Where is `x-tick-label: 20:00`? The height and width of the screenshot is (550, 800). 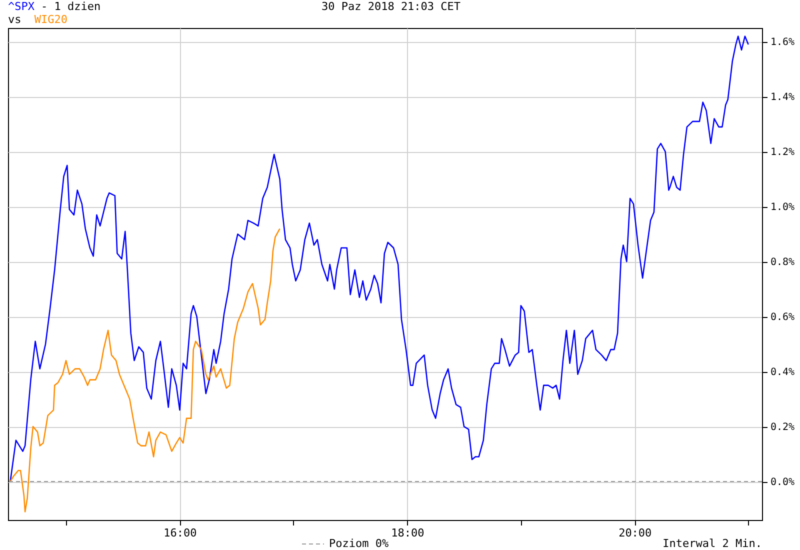
x-tick-label: 20:00 is located at coordinates (635, 533).